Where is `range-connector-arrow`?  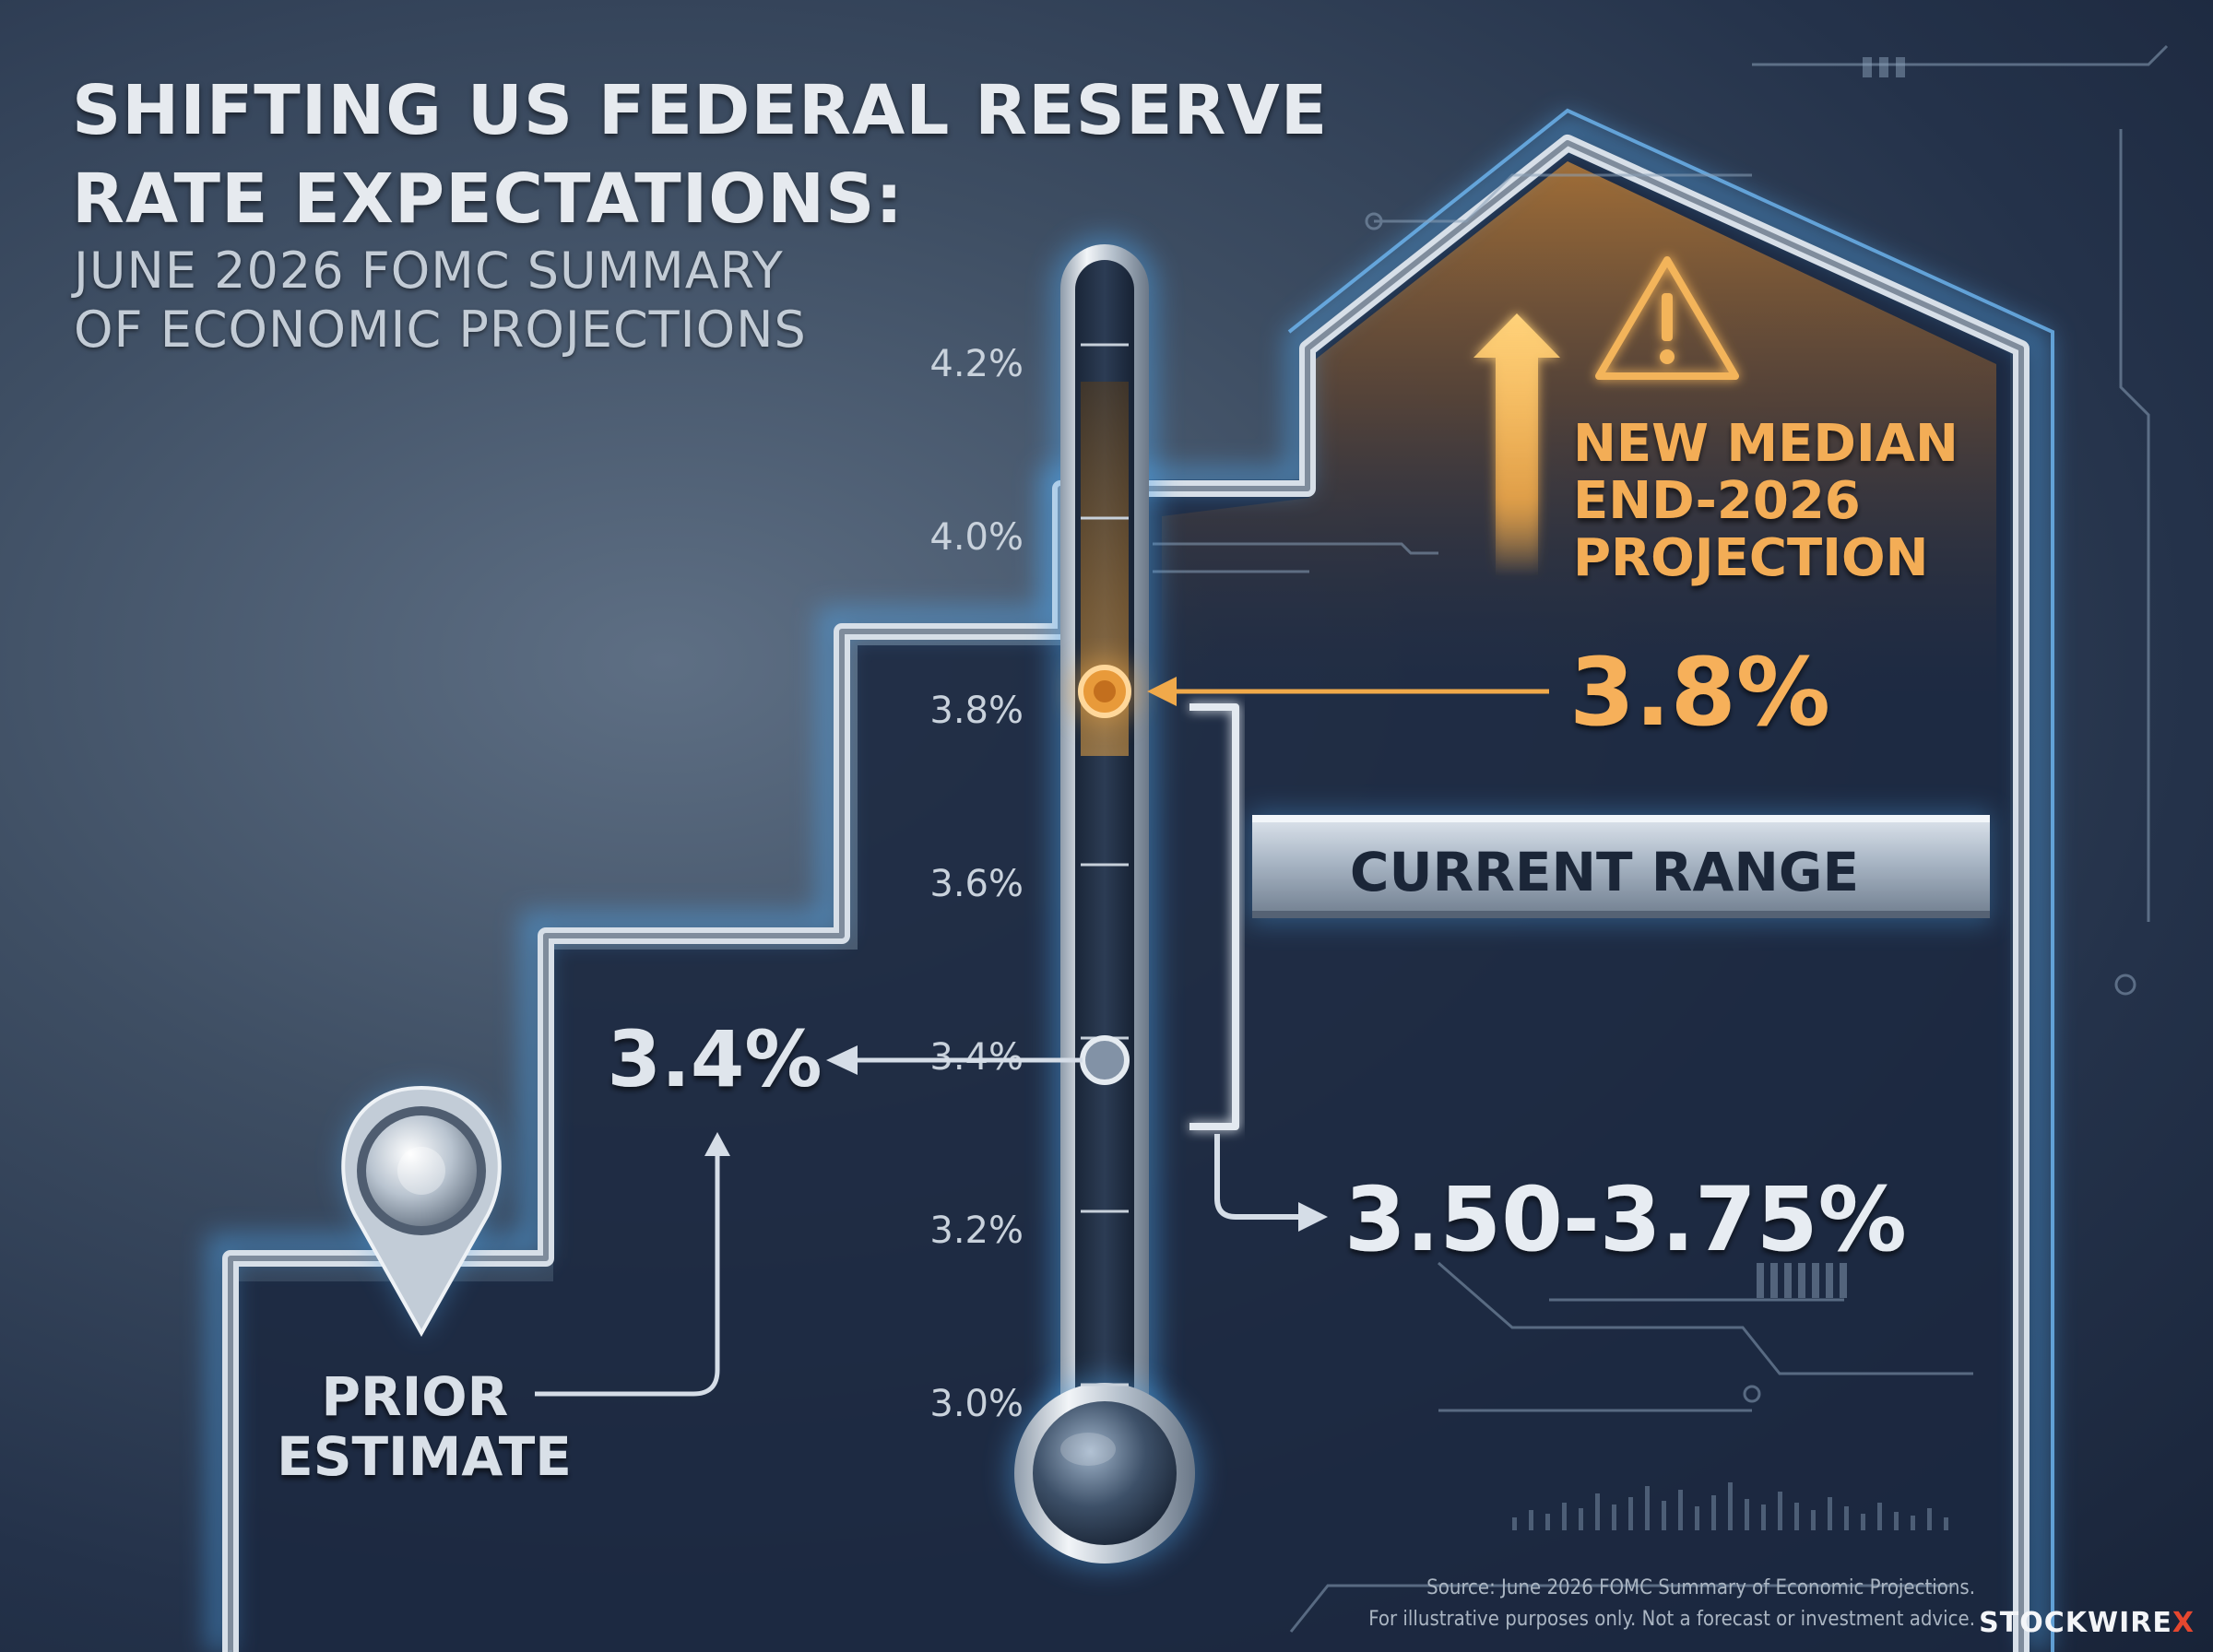 range-connector-arrow is located at coordinates (1257, 1177).